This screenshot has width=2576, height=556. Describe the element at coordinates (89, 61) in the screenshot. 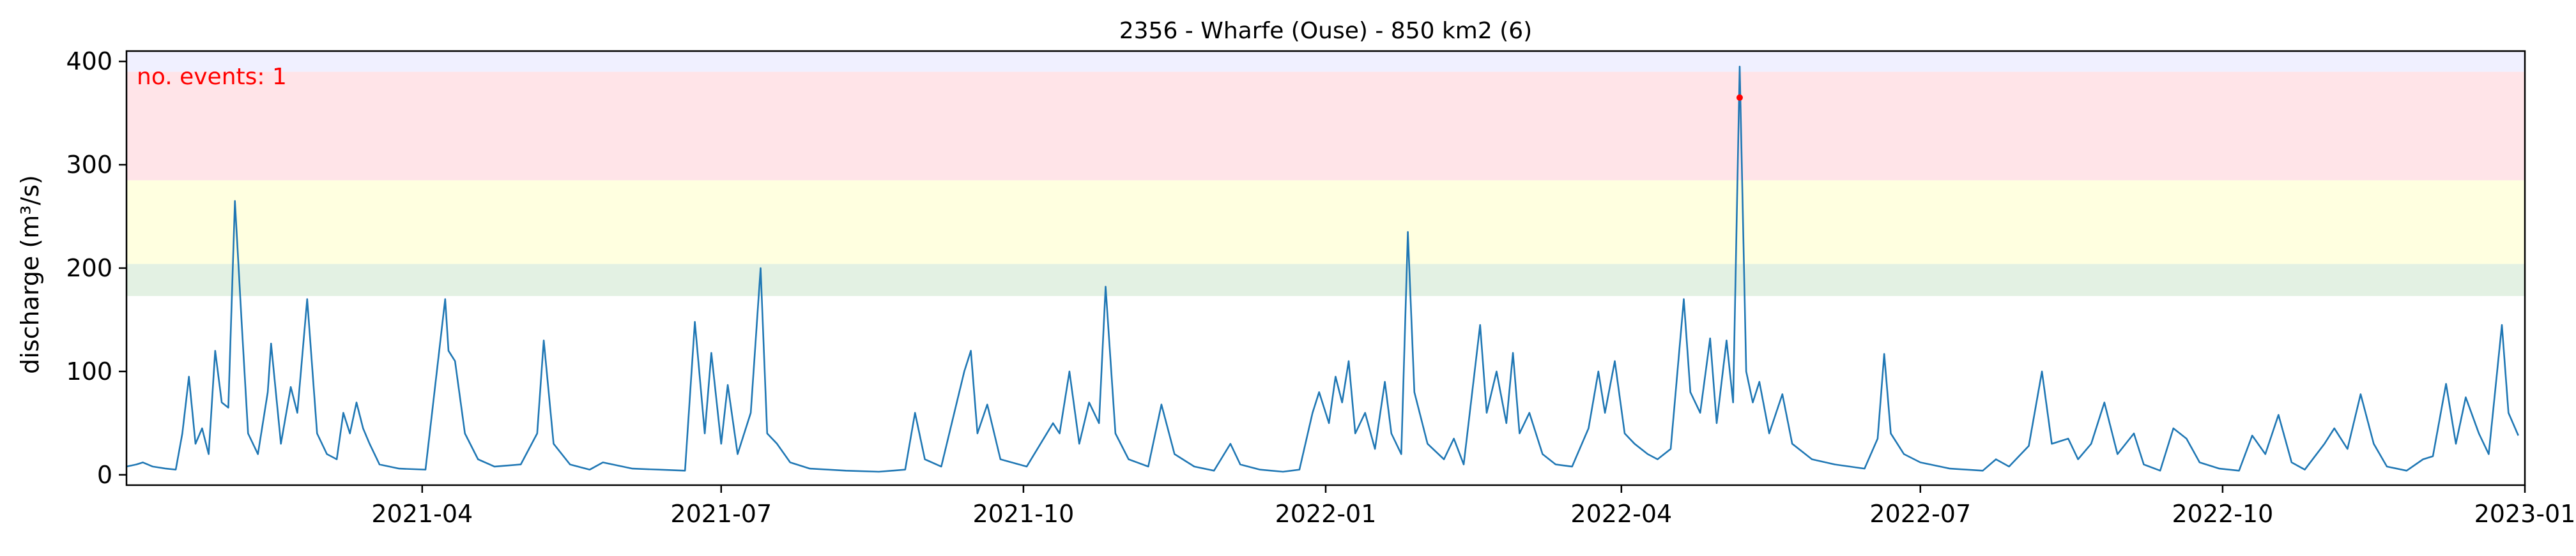

I see `y-tick-label: 400` at that location.